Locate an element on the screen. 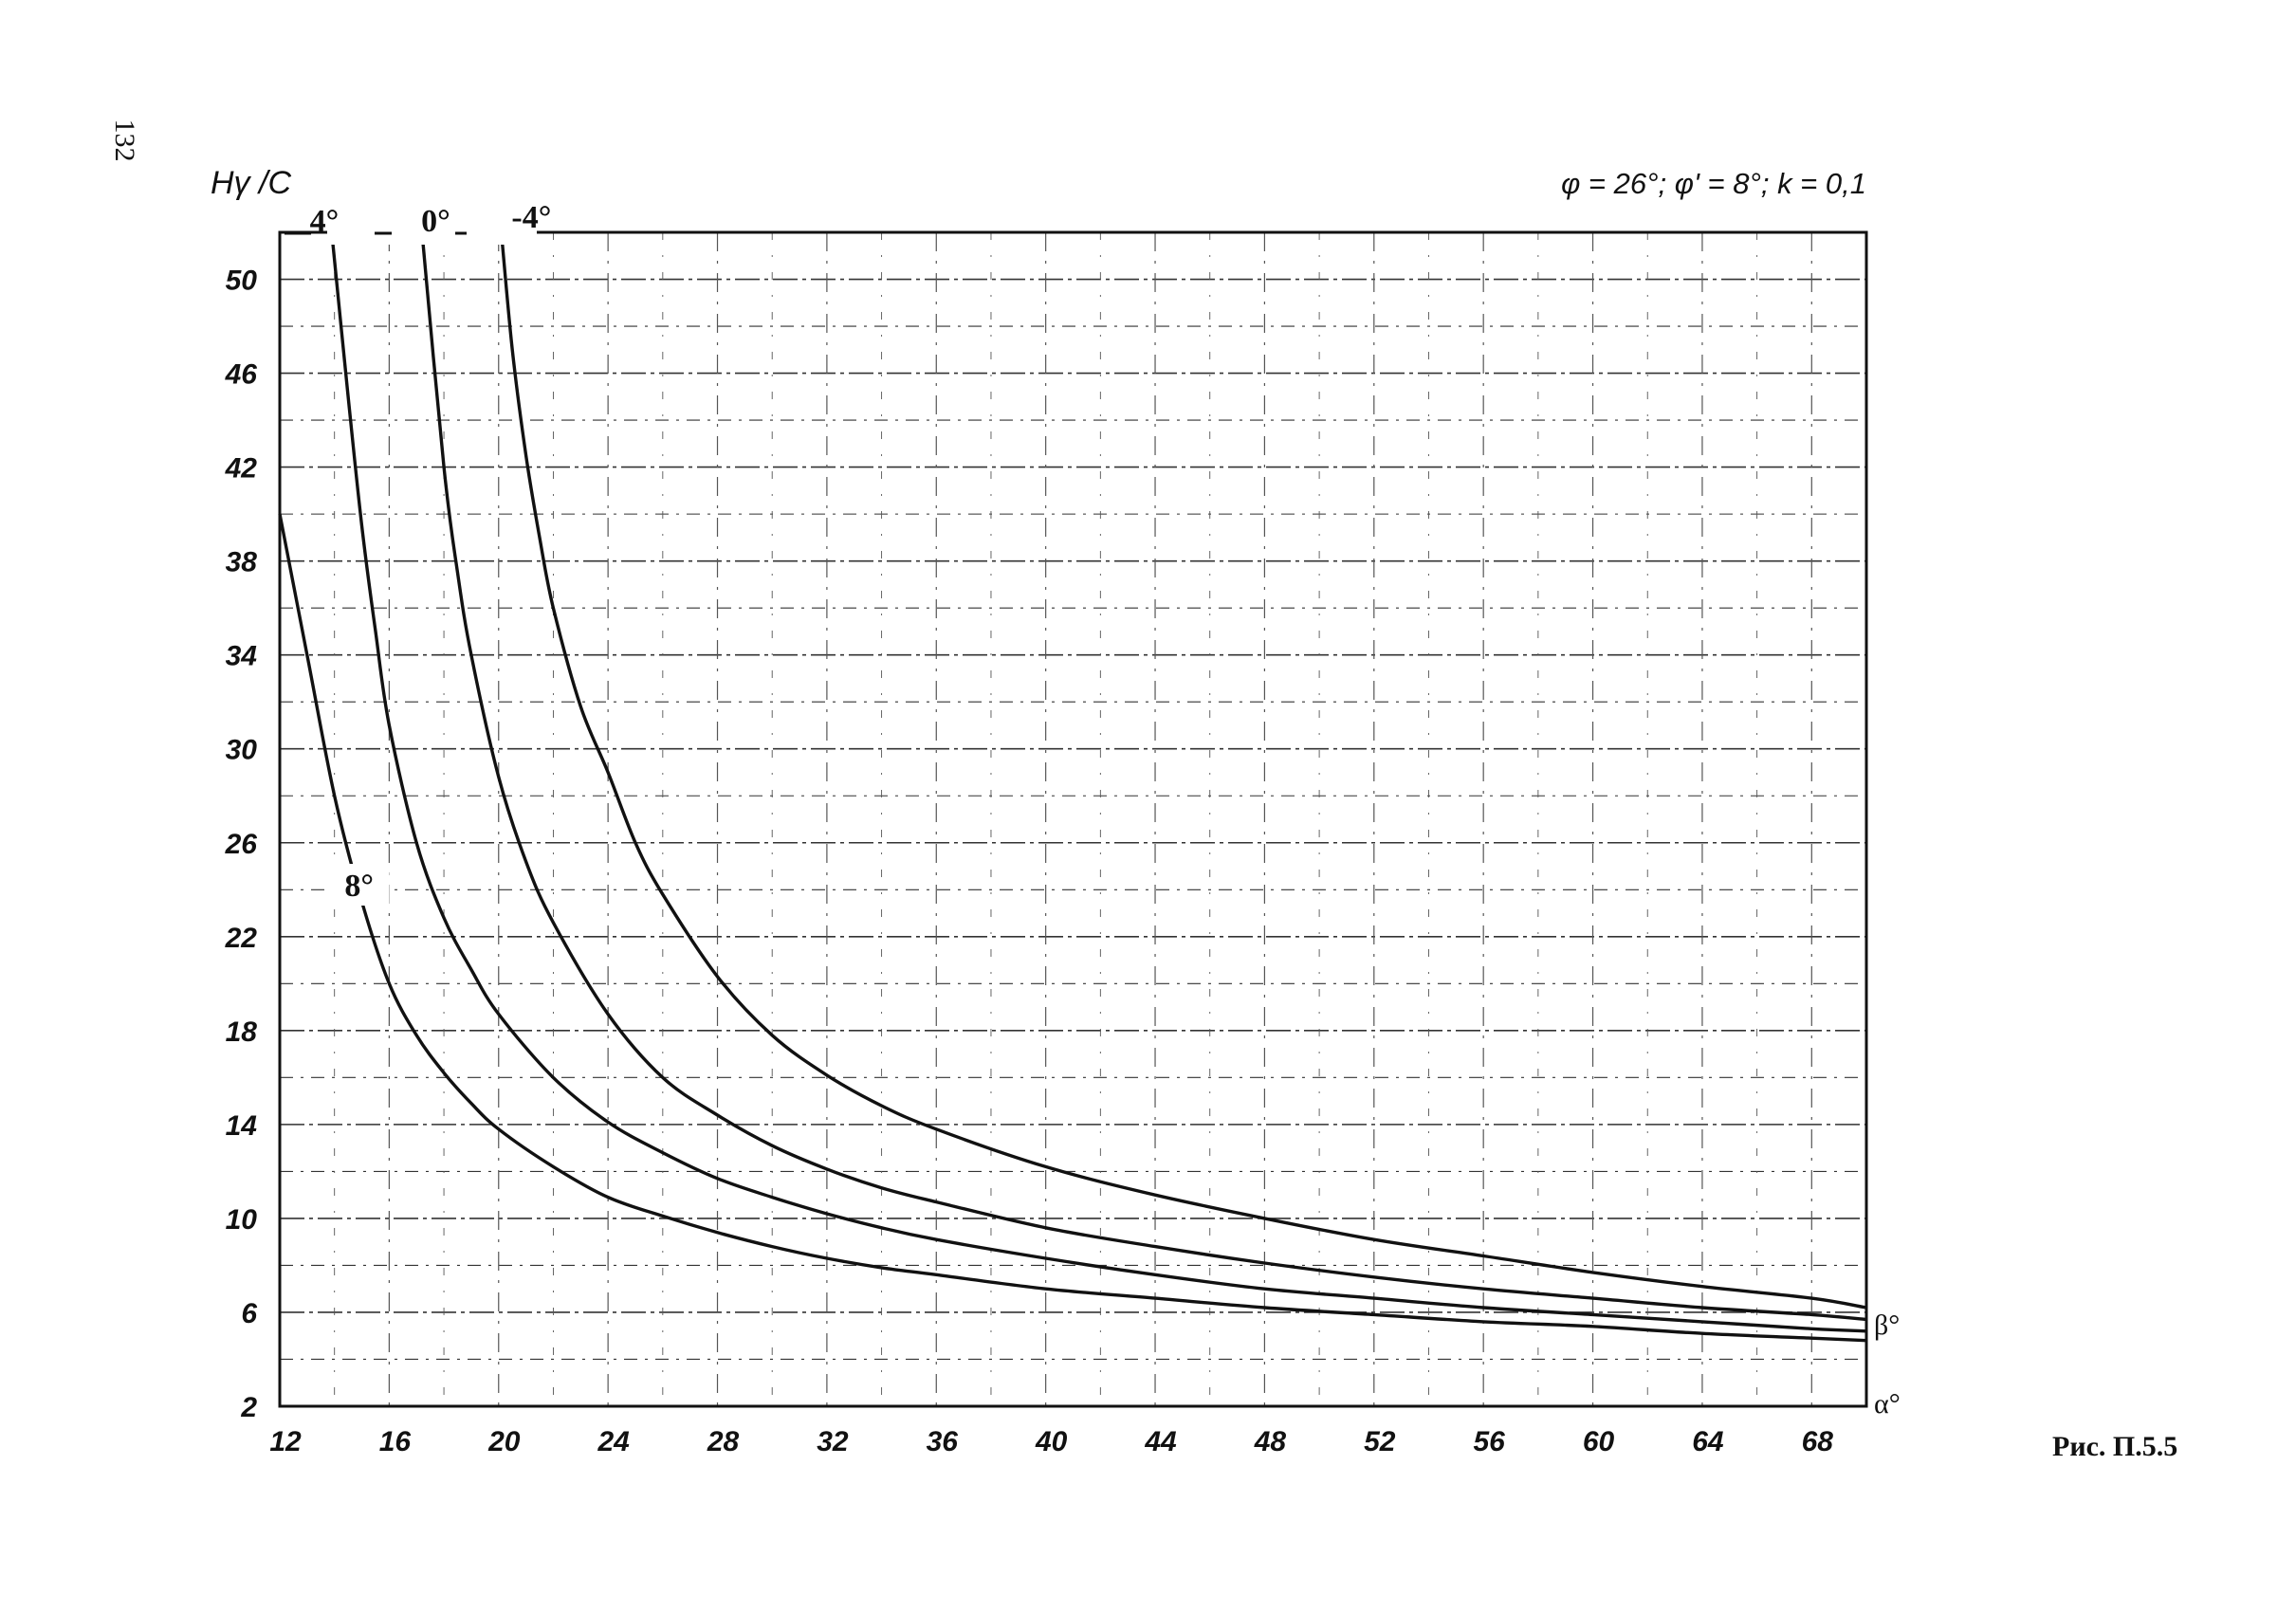 The image size is (2296, 1612). series-labels: 8° 4° 0° -4° is located at coordinates (418, 553).